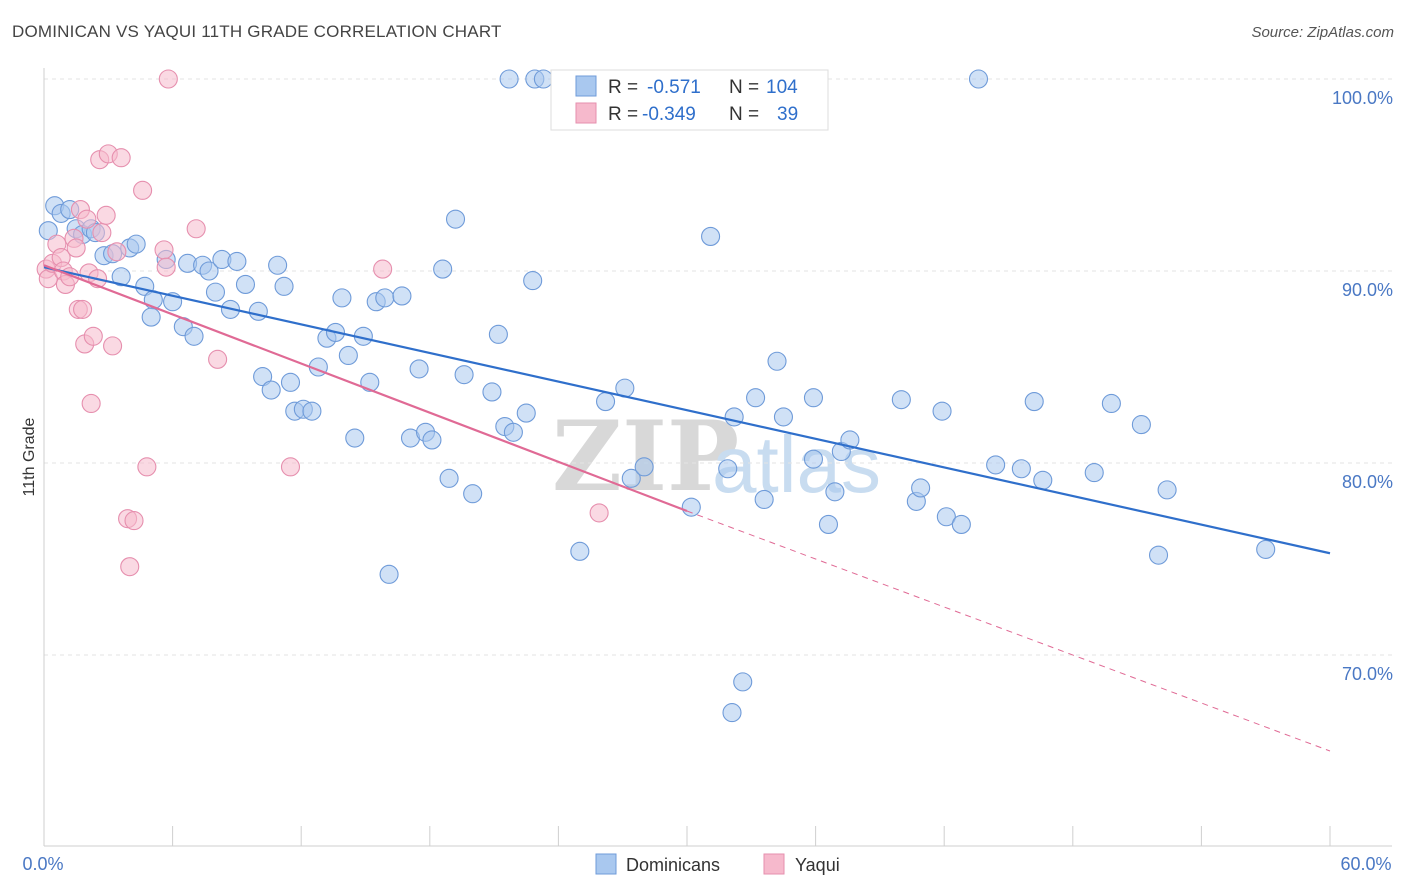 The image size is (1406, 892). What do you see at coordinates (1367, 482) in the screenshot?
I see `y-tick-label-80: 80.0%` at bounding box center [1367, 482].